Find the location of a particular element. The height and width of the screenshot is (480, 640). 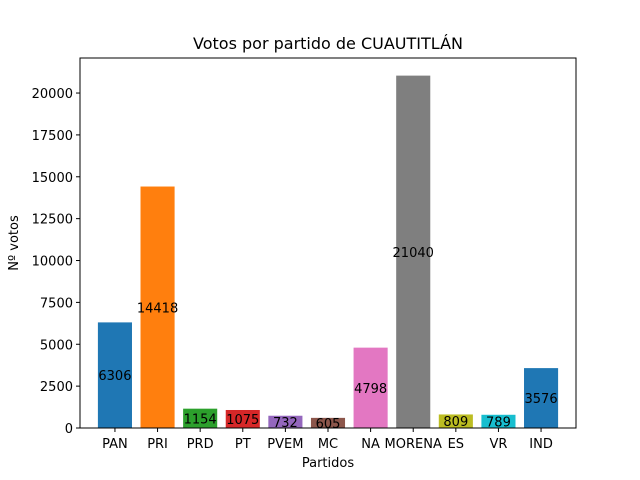

chart-title: Votos por partido de CUAUTITLÁN is located at coordinates (328, 43).